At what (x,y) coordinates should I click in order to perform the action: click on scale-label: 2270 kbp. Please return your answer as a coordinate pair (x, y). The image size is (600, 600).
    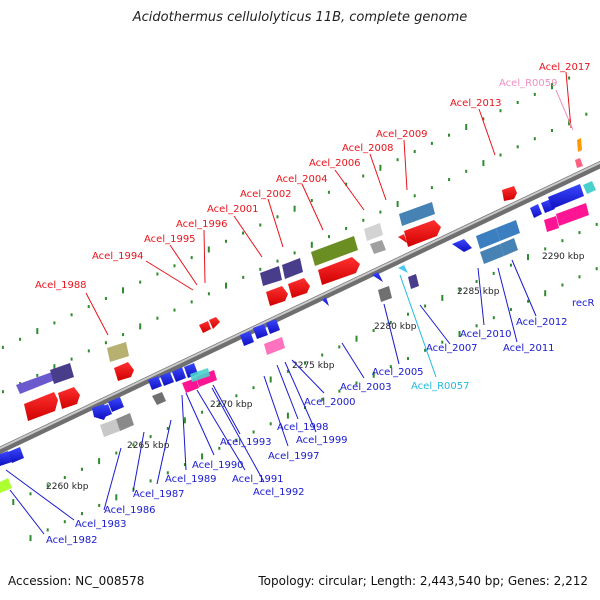
    Looking at the image, I should click on (231, 405).